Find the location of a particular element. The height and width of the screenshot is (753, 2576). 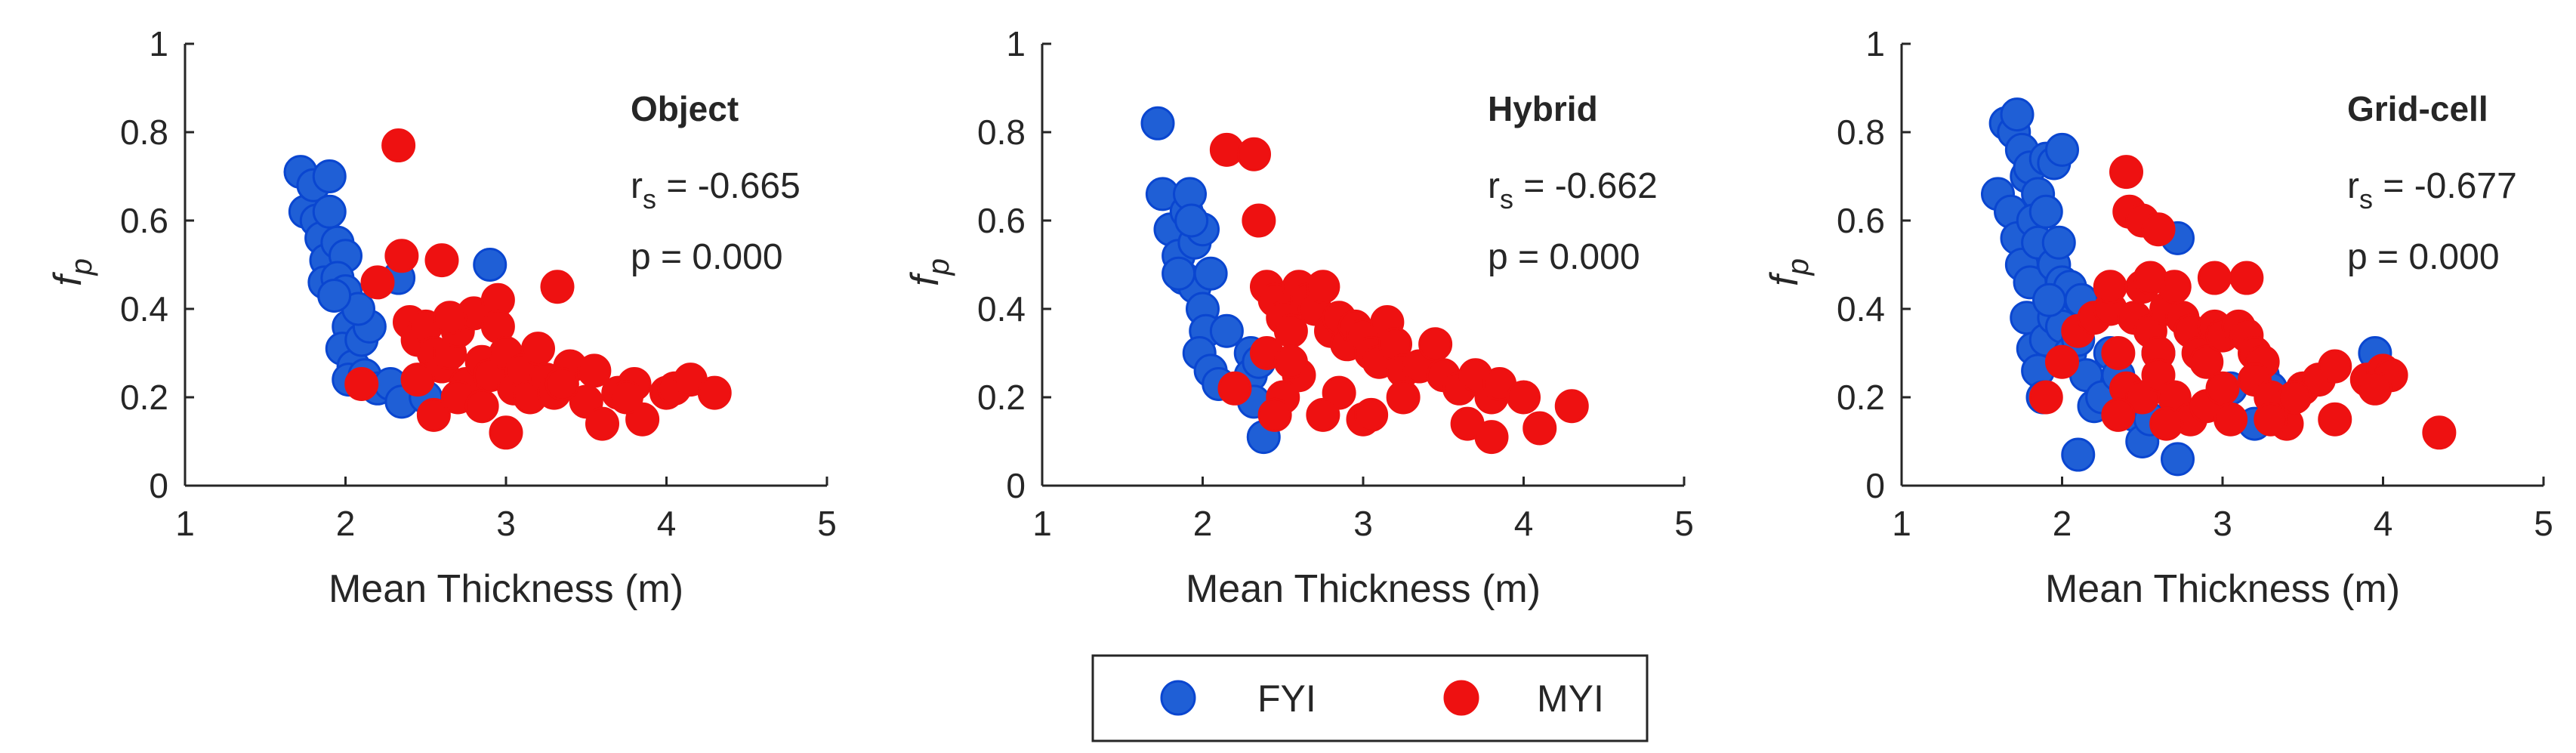

legend-marker-fyi is located at coordinates (1178, 698).